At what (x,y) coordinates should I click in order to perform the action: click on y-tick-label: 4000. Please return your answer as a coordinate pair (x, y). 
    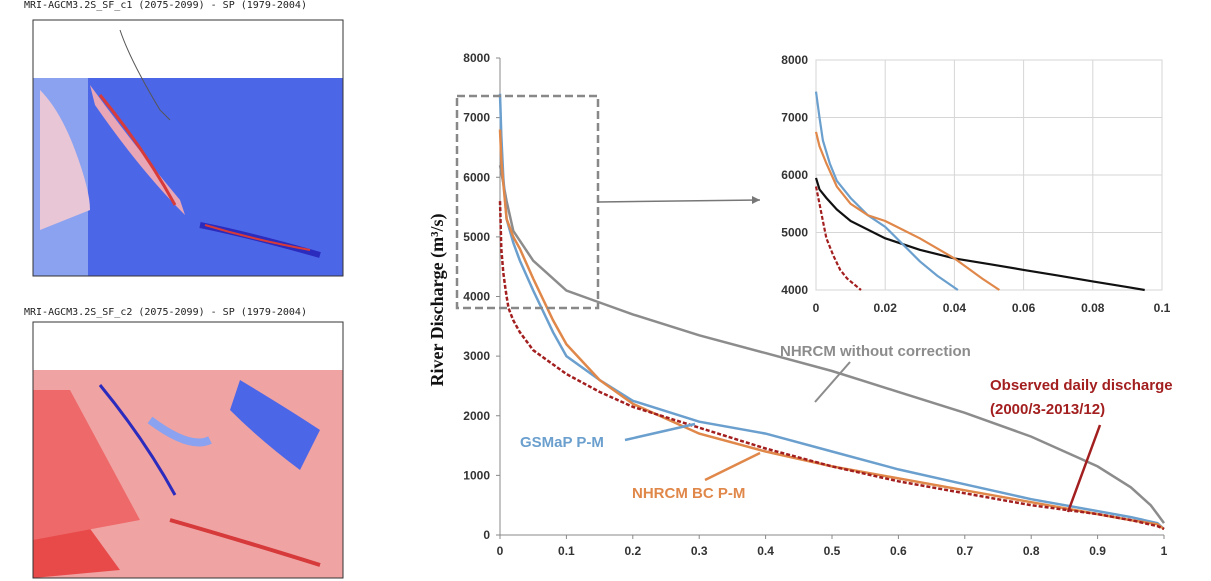
    Looking at the image, I should click on (476, 297).